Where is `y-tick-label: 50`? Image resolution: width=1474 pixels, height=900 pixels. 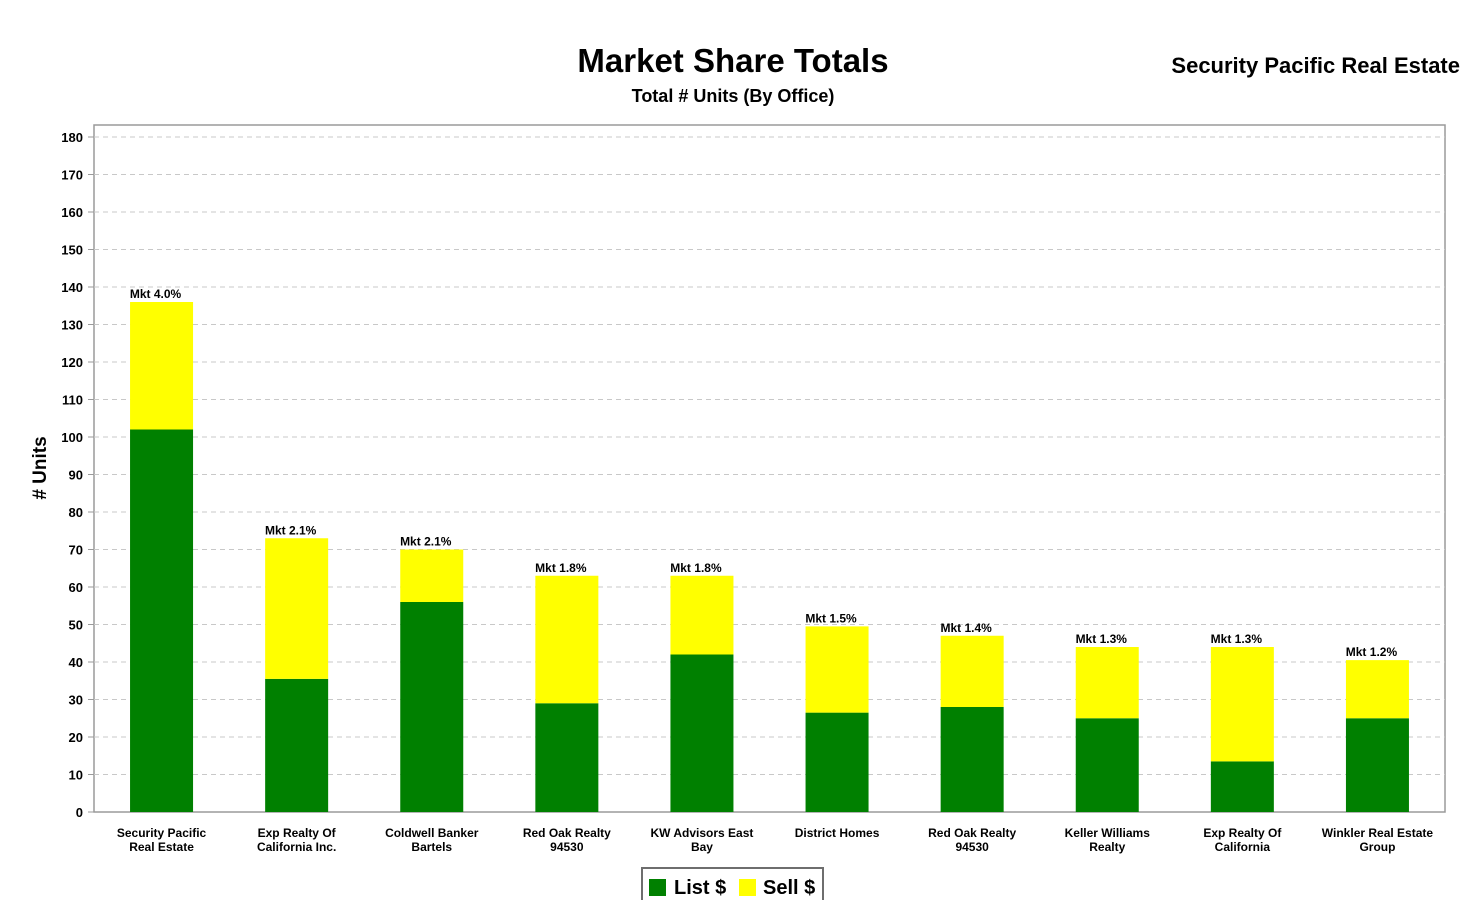
y-tick-label: 50 is located at coordinates (76, 625).